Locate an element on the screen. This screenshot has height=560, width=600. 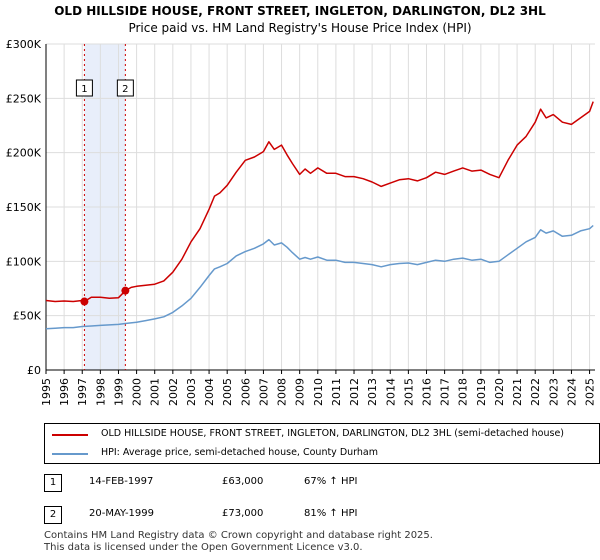
x-tick-label: 1998 is located at coordinates (100, 392).